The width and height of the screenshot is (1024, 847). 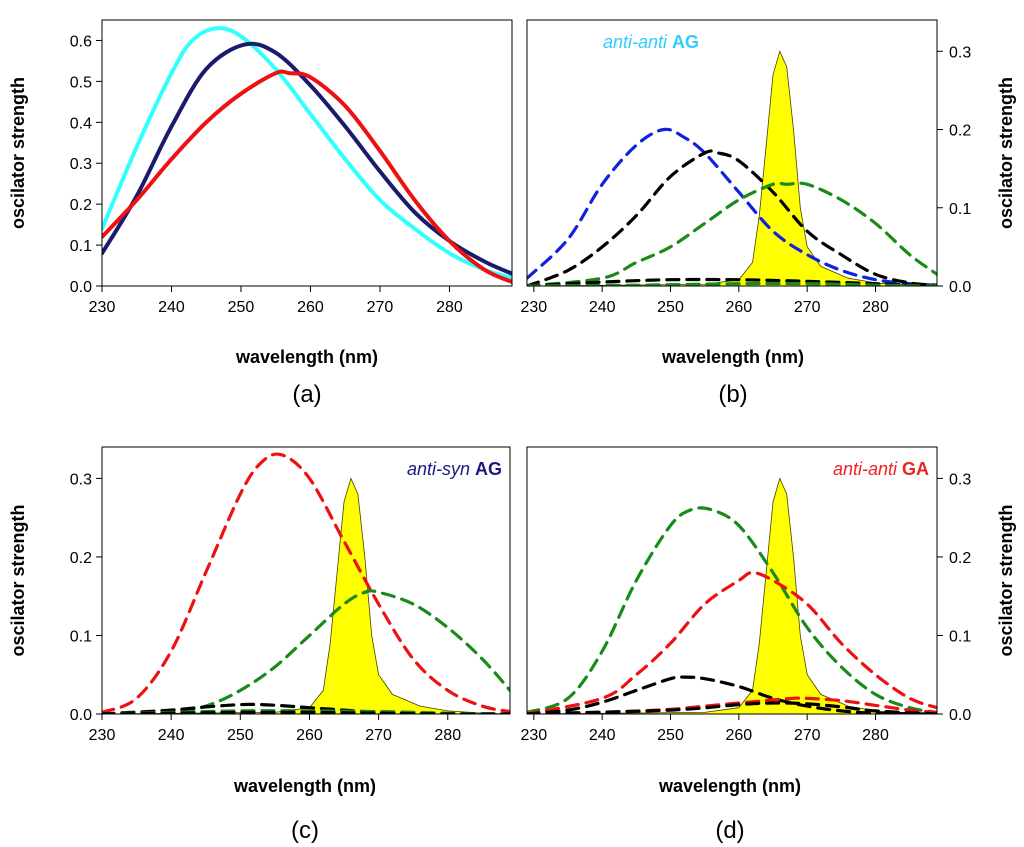 I want to click on conformer-annotation: anti-anti GA, so click(x=881, y=469).